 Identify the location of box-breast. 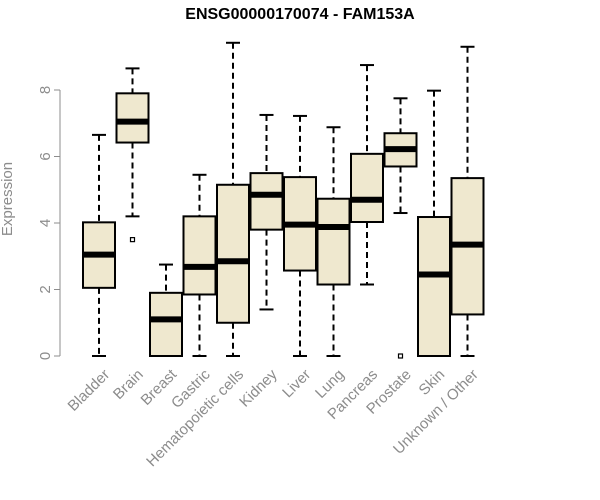
(166, 310).